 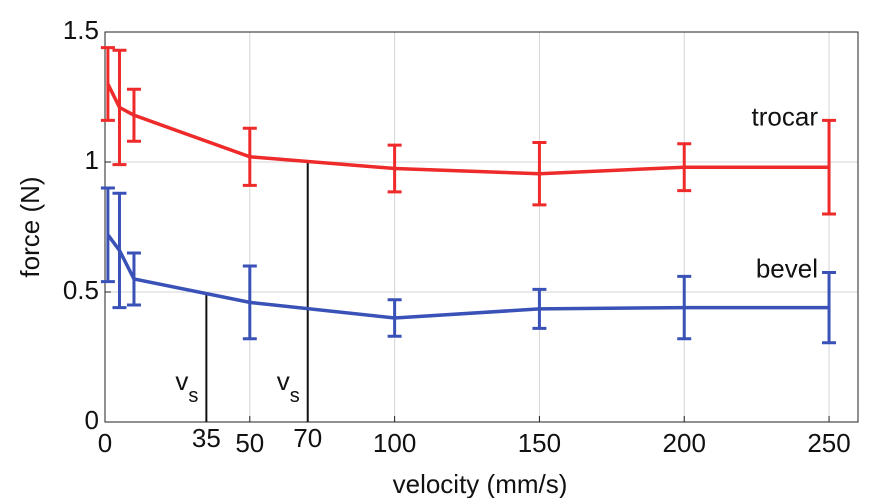 What do you see at coordinates (30, 226) in the screenshot?
I see `y-axis-label: force (N)` at bounding box center [30, 226].